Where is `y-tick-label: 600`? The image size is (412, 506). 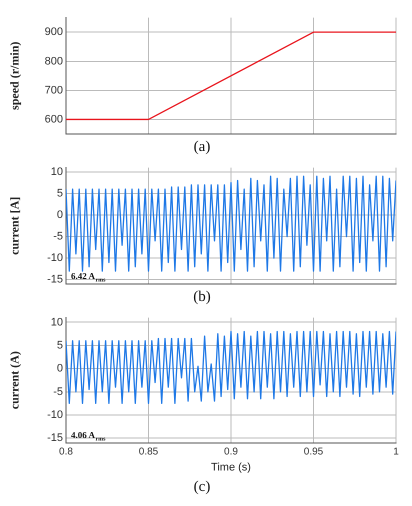
y-tick-label: 600 is located at coordinates (53, 119).